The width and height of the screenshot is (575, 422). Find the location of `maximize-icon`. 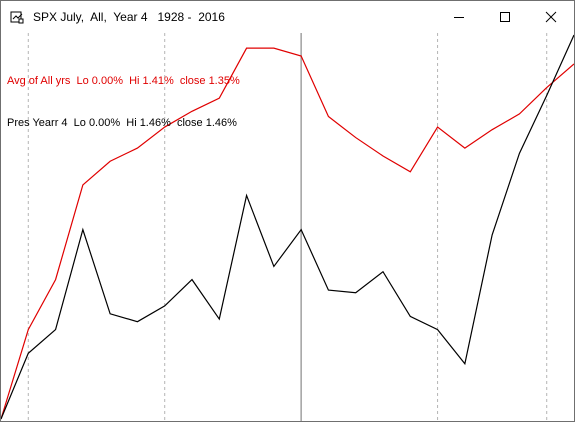

maximize-icon is located at coordinates (505, 17).